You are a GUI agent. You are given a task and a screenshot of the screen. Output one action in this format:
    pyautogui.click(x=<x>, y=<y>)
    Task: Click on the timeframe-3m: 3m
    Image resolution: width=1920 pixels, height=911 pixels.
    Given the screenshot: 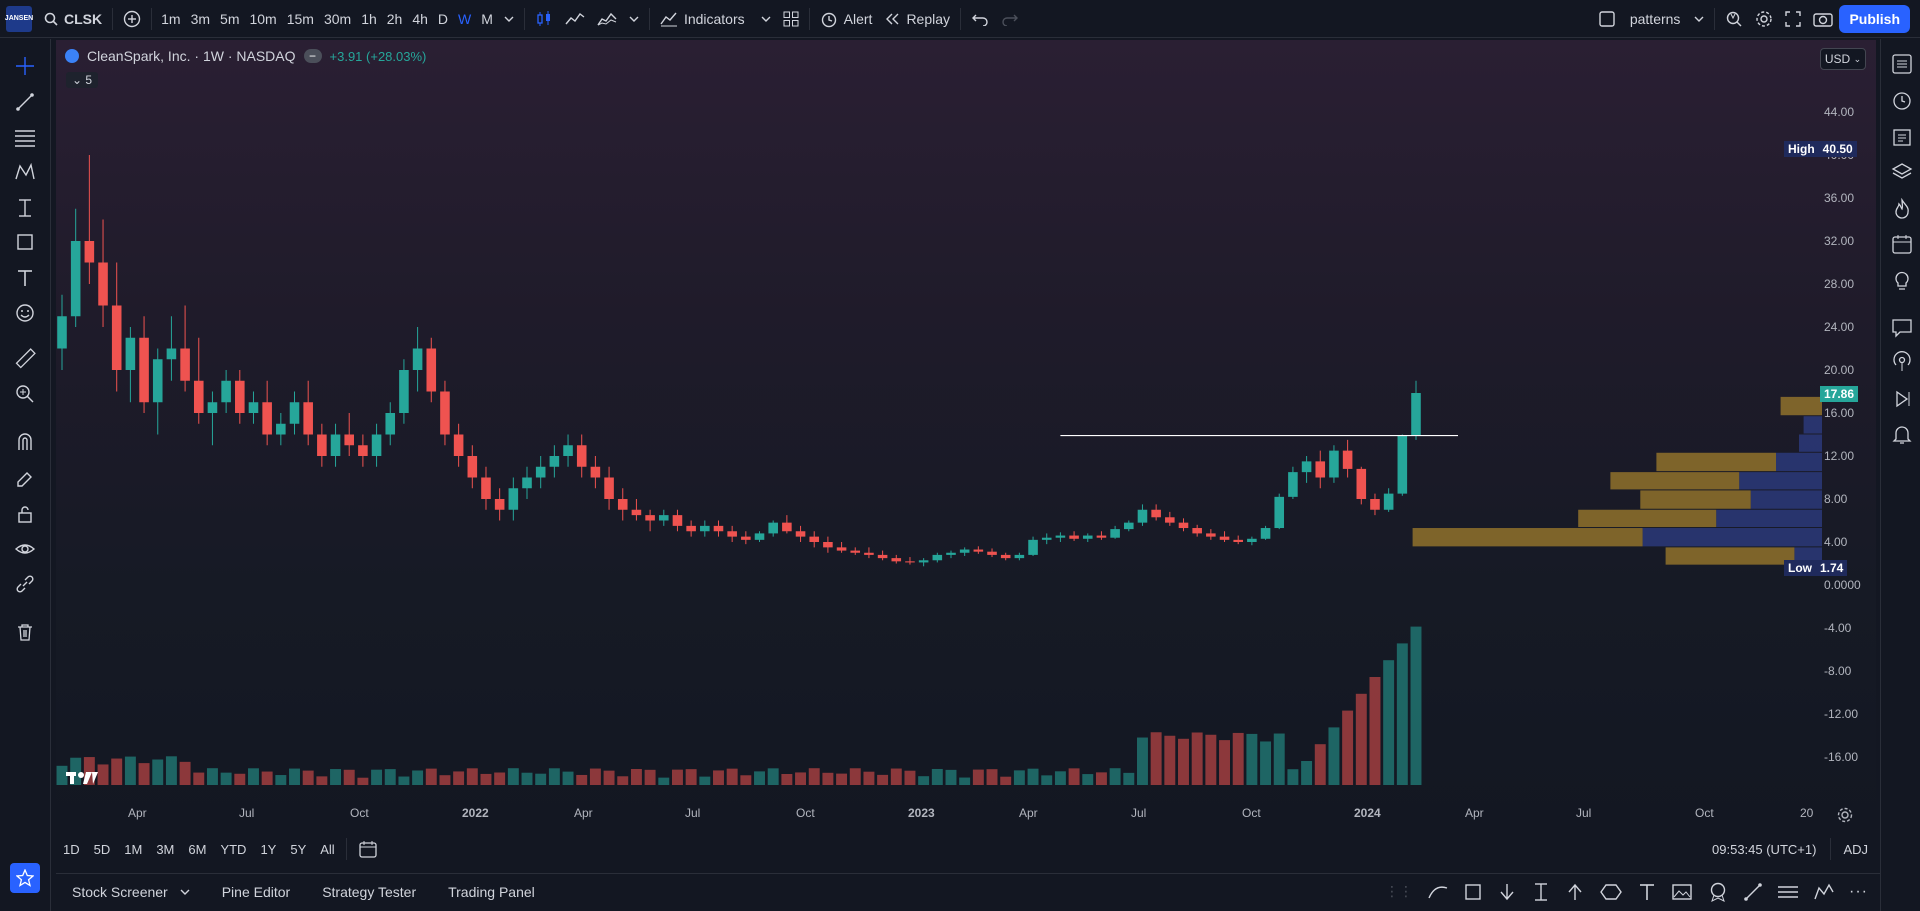 What is the action you would take?
    pyautogui.click(x=200, y=18)
    